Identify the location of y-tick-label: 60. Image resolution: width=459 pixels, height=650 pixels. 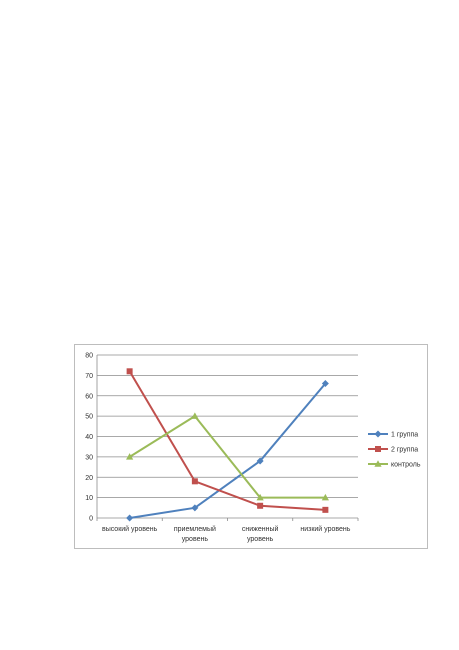
(89, 396).